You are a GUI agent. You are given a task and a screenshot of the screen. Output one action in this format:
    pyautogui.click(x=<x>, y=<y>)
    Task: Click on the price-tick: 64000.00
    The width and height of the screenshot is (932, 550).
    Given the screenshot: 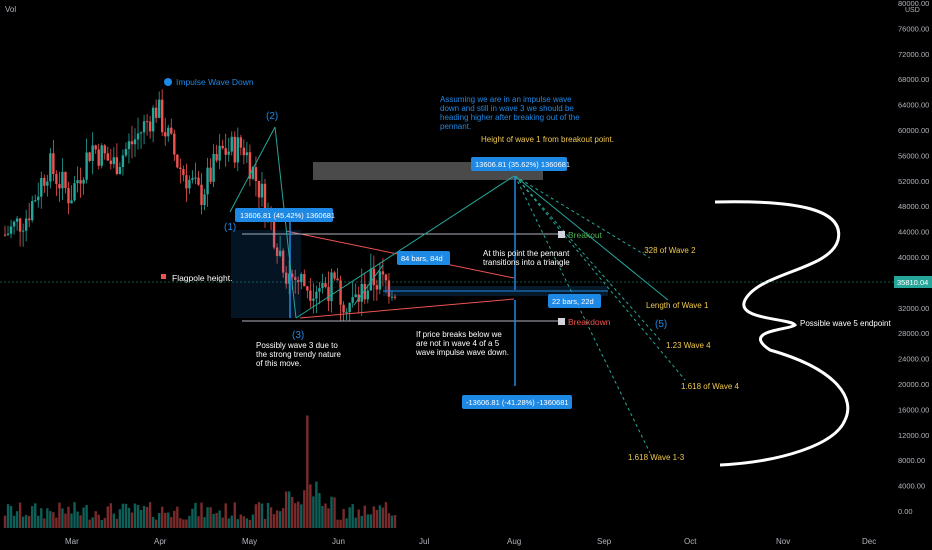 What is the action you would take?
    pyautogui.click(x=913, y=105)
    